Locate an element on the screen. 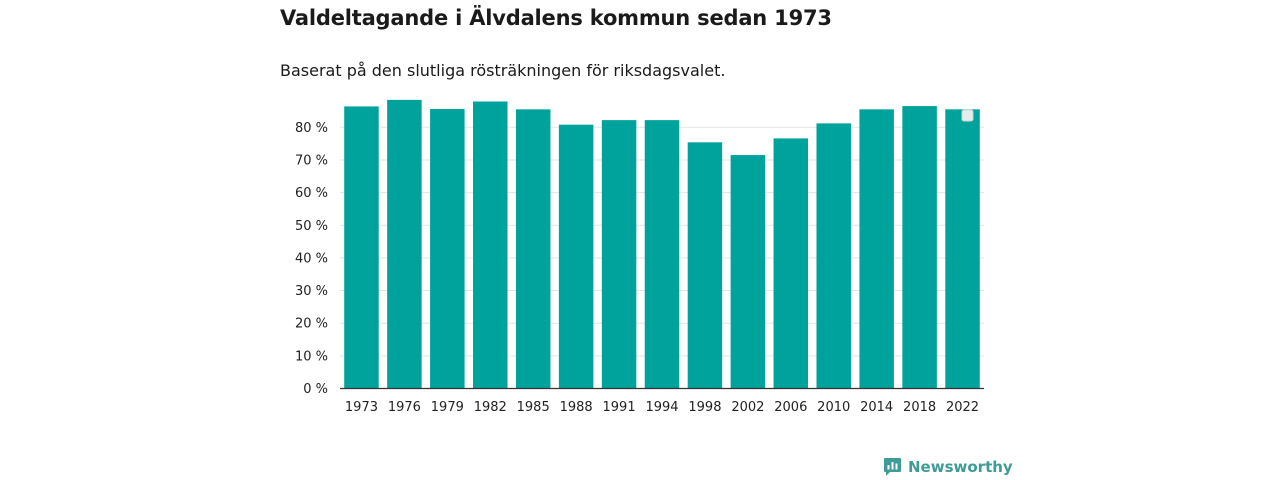 Image resolution: width=1280 pixels, height=480 pixels. bar-2018 is located at coordinates (919, 247).